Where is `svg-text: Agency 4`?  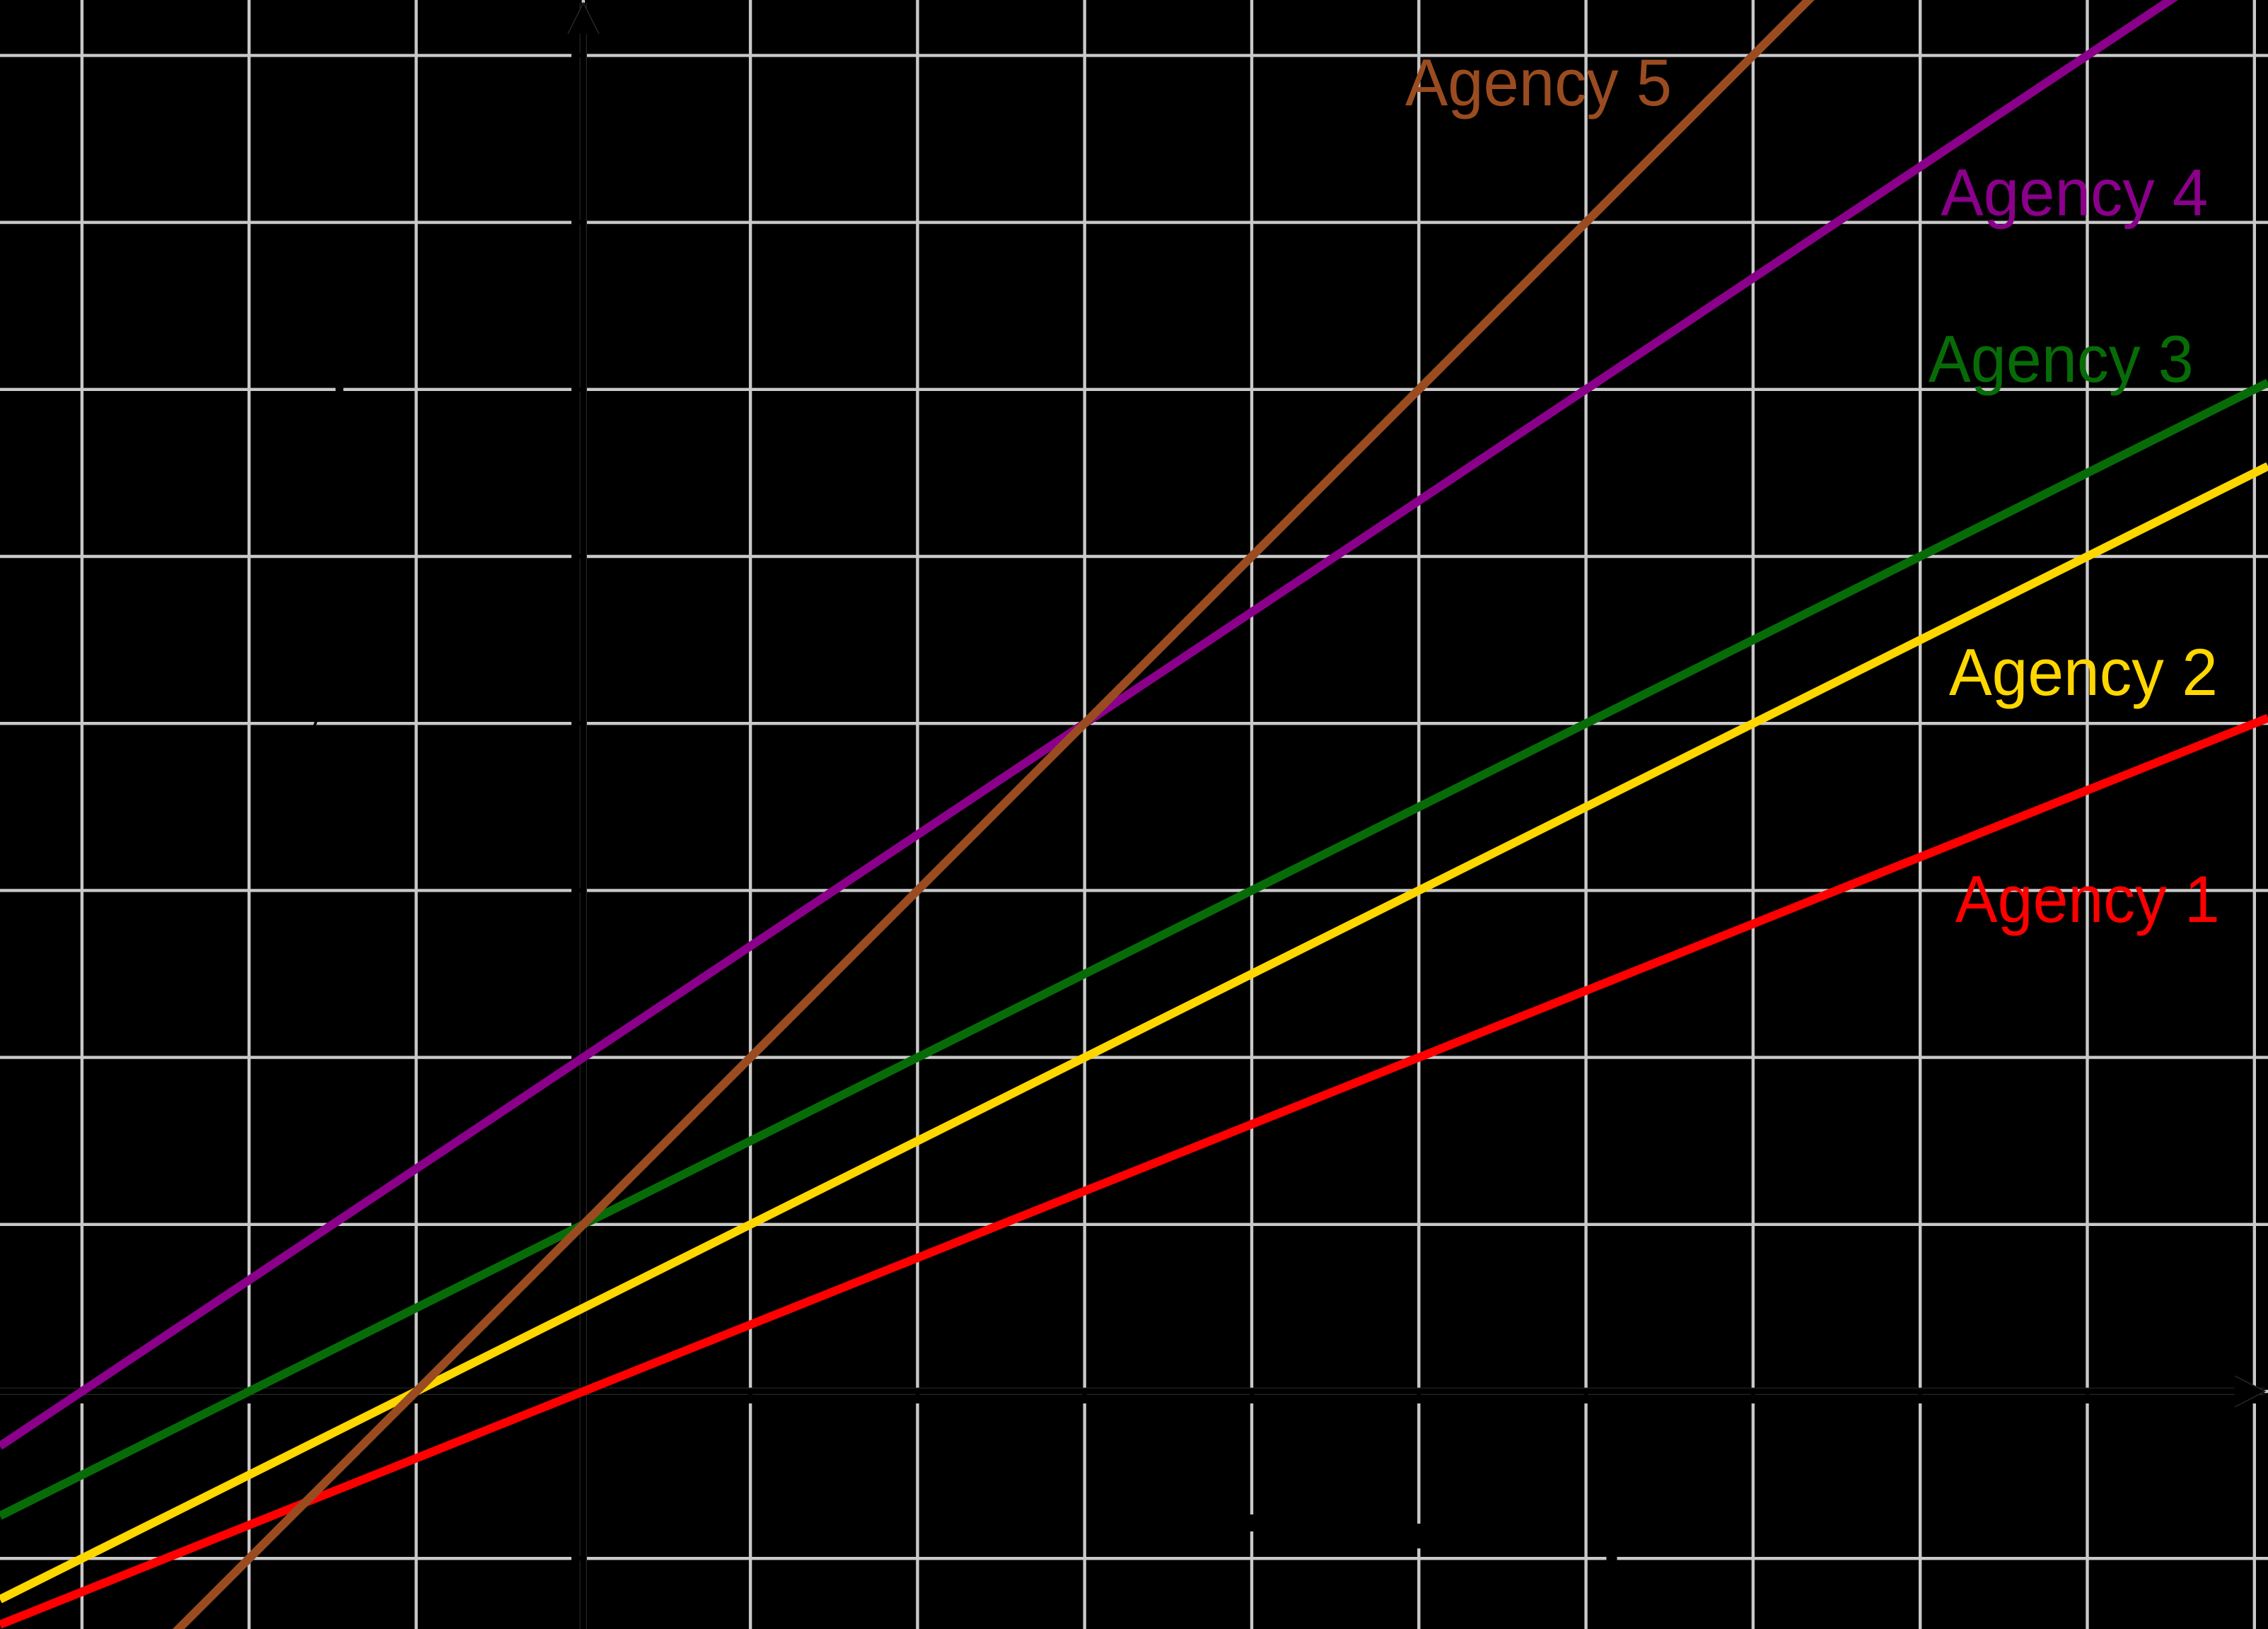
svg-text: Agency 4 is located at coordinates (2074, 193).